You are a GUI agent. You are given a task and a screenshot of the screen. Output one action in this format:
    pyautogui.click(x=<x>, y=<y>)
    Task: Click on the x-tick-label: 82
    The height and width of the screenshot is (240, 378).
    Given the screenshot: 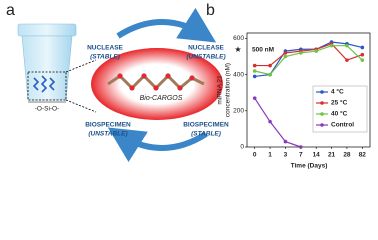 What is the action you would take?
    pyautogui.click(x=363, y=155)
    